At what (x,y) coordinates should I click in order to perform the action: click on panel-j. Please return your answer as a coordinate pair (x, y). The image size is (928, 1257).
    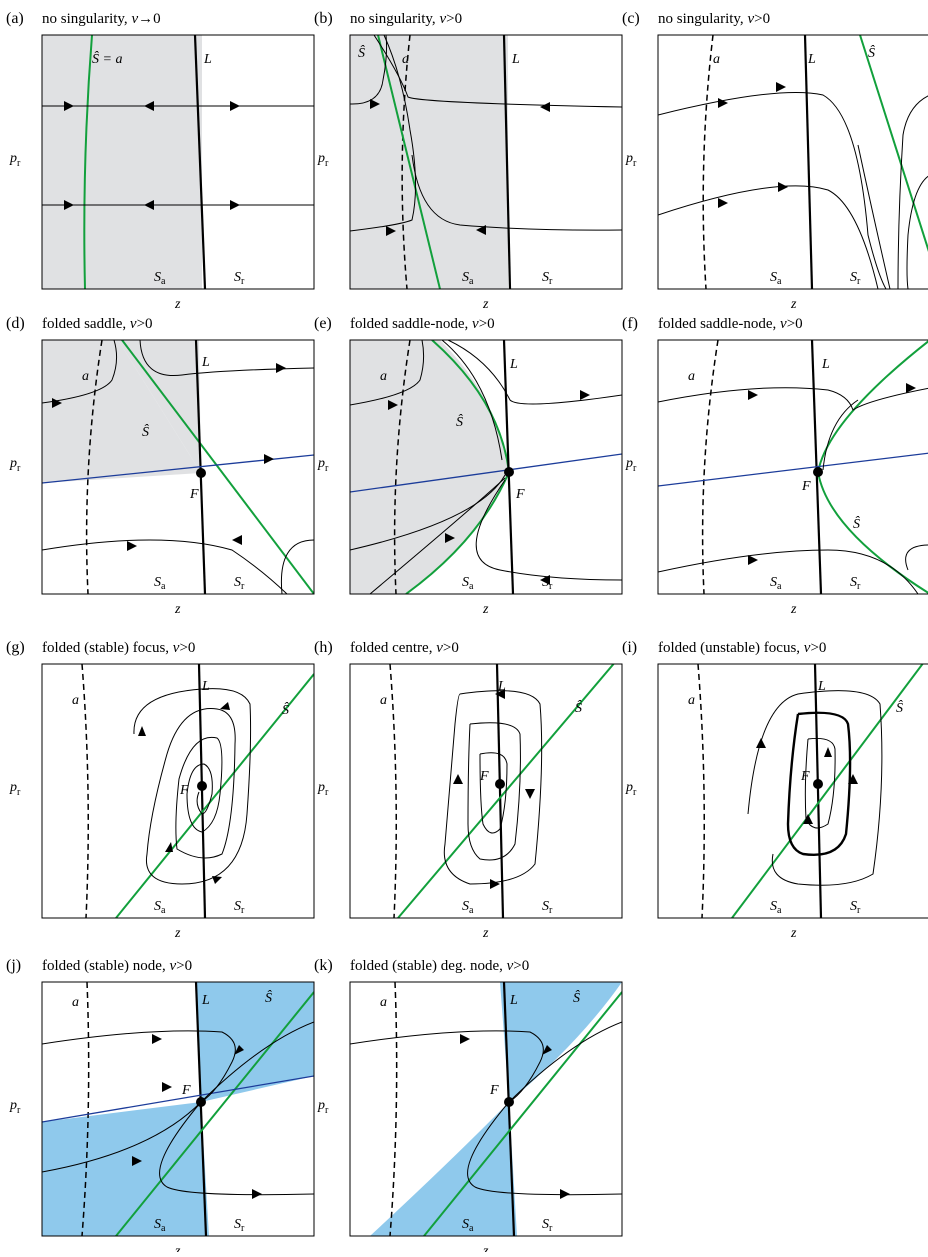
    Looking at the image, I should click on (178, 1109).